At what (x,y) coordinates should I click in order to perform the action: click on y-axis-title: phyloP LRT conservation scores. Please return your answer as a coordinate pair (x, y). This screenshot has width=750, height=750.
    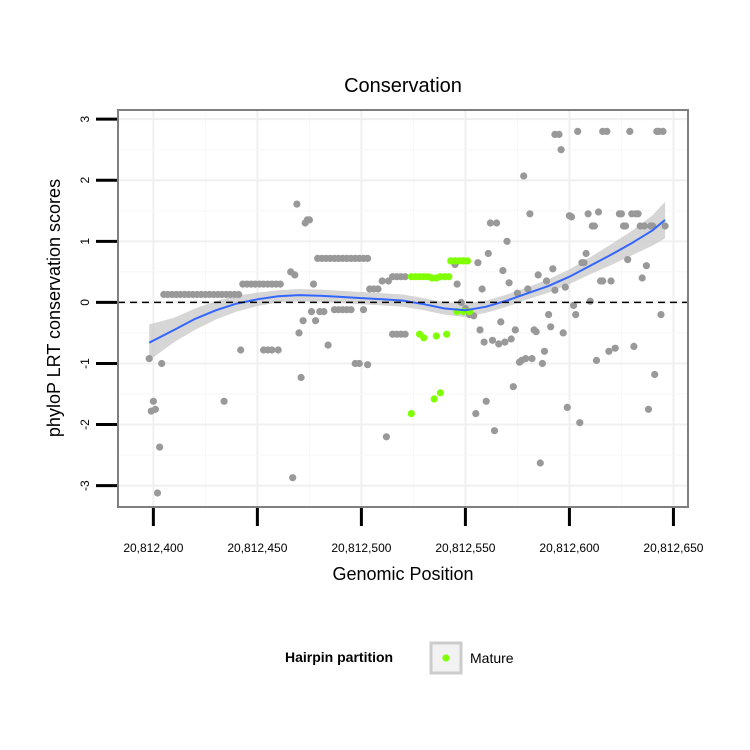
    Looking at the image, I should click on (54, 308).